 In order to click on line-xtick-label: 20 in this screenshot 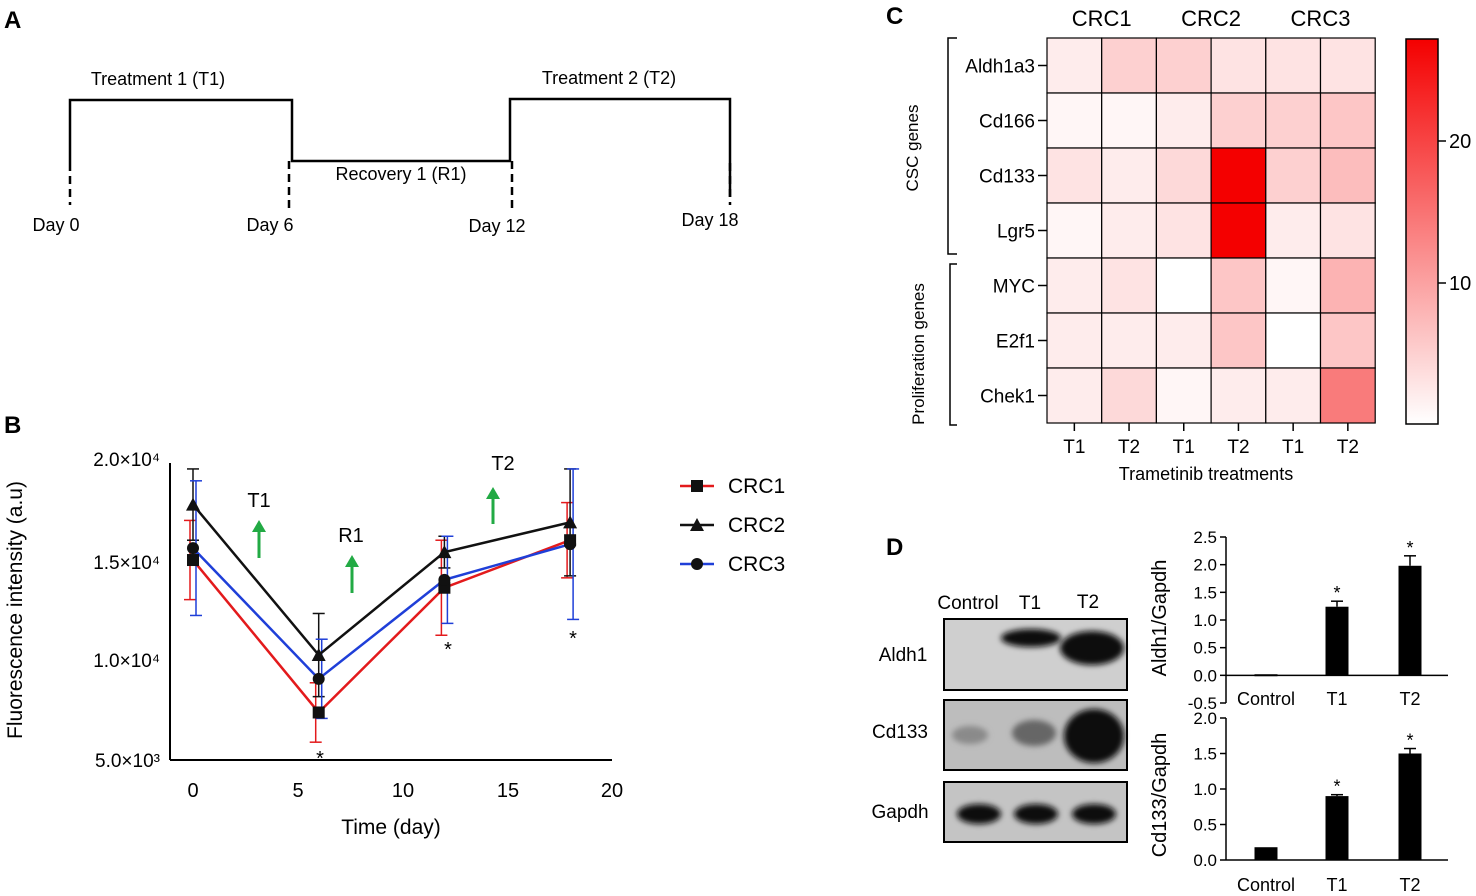, I will do `click(612, 791)`.